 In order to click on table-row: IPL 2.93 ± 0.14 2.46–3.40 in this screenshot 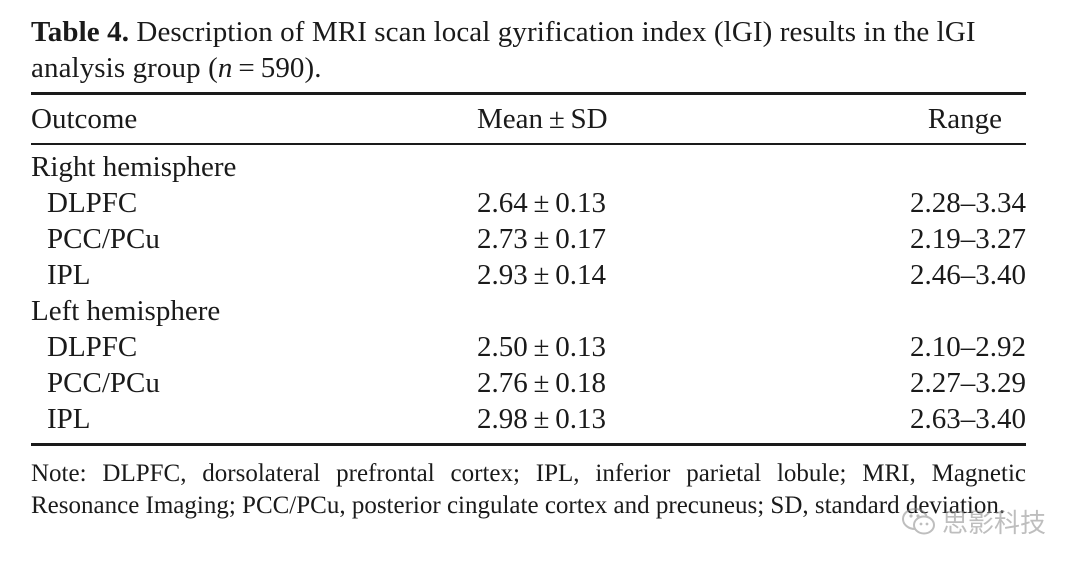, I will do `click(528, 275)`.